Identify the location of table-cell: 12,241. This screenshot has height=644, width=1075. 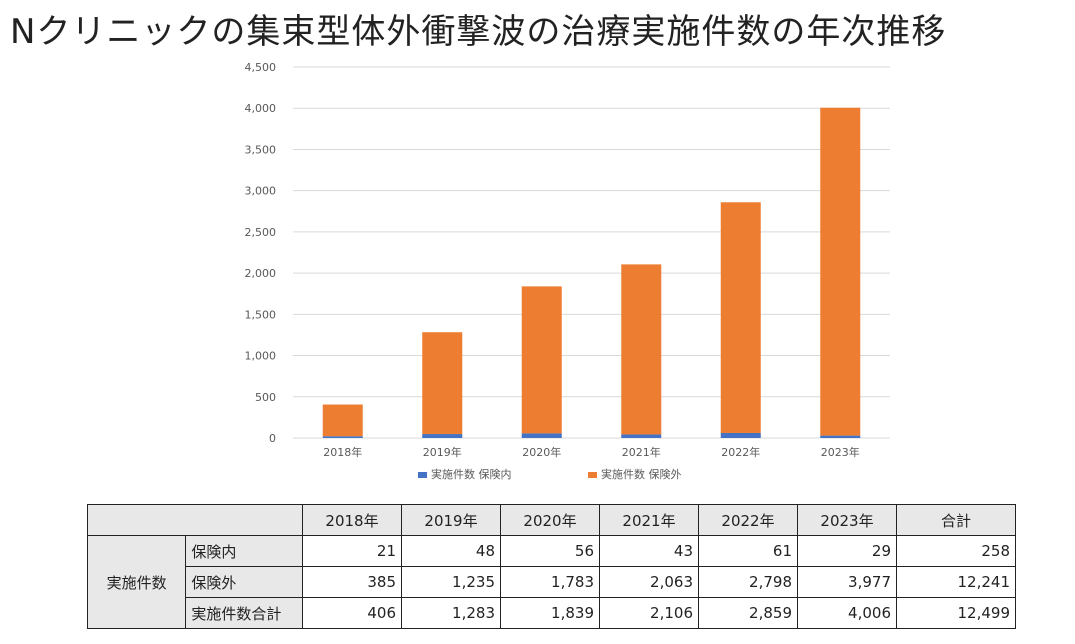
(956, 582).